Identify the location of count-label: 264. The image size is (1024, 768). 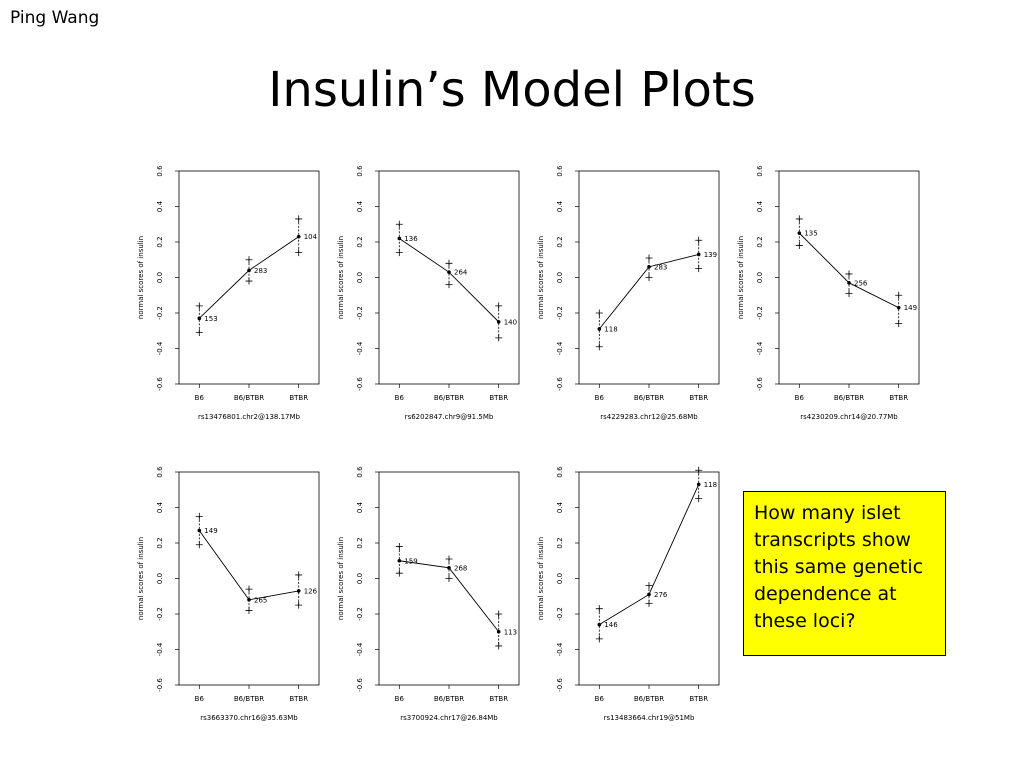
(461, 273).